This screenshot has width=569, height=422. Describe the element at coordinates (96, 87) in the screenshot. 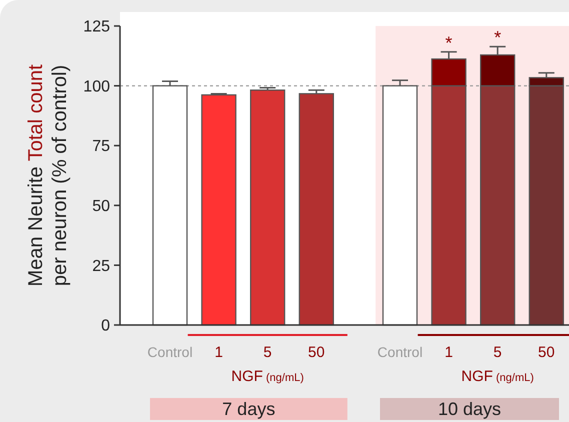

I see `y-tick-label: 100` at that location.